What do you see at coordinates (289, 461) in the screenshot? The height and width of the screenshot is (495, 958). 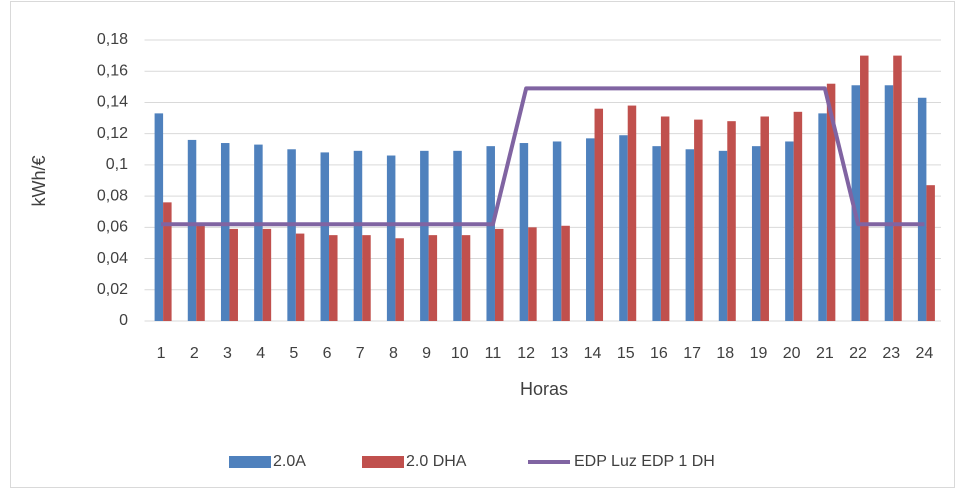 I see `legend-label: 2.0A` at bounding box center [289, 461].